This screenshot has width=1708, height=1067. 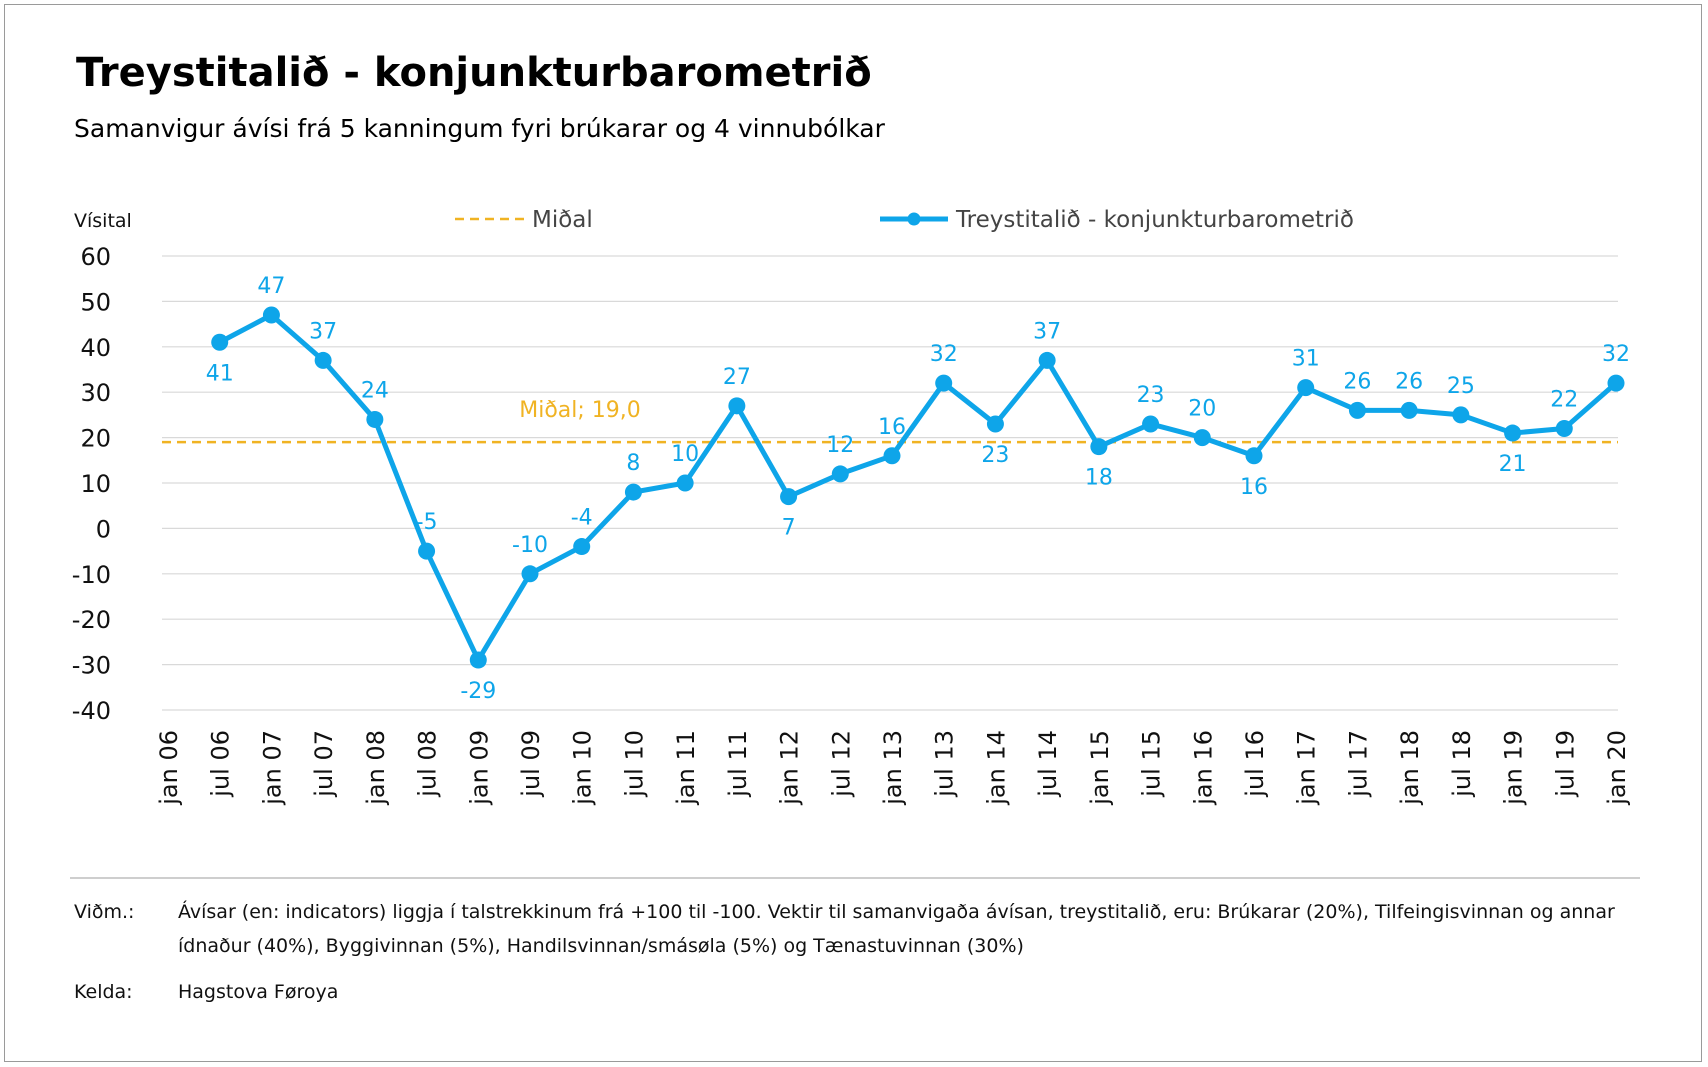 What do you see at coordinates (1617, 768) in the screenshot?
I see `x-tick-label: jan 20` at bounding box center [1617, 768].